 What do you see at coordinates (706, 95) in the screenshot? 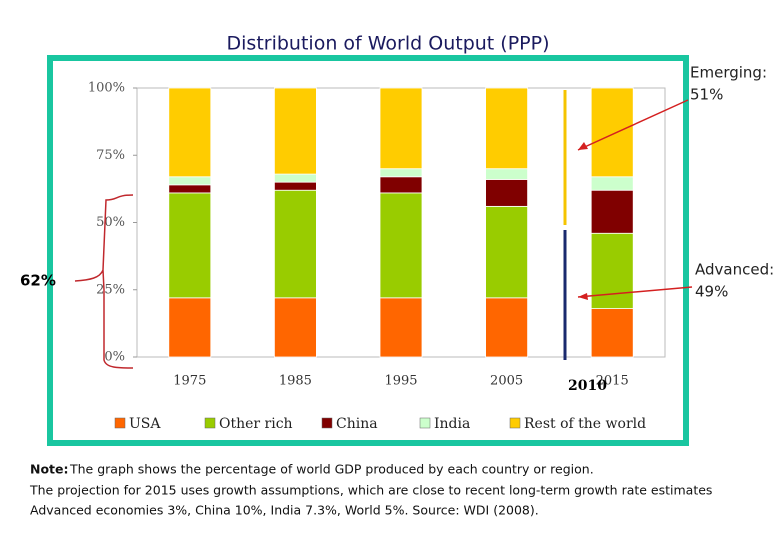
I see `emerging-value: 51%` at bounding box center [706, 95].